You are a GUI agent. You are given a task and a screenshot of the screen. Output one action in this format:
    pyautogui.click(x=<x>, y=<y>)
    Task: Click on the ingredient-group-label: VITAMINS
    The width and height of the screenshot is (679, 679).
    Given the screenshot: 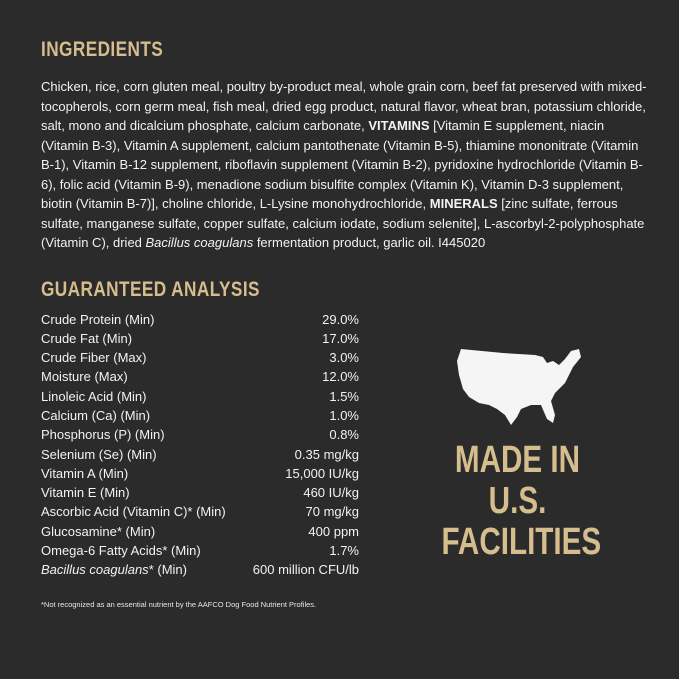 What is the action you would take?
    pyautogui.click(x=399, y=125)
    